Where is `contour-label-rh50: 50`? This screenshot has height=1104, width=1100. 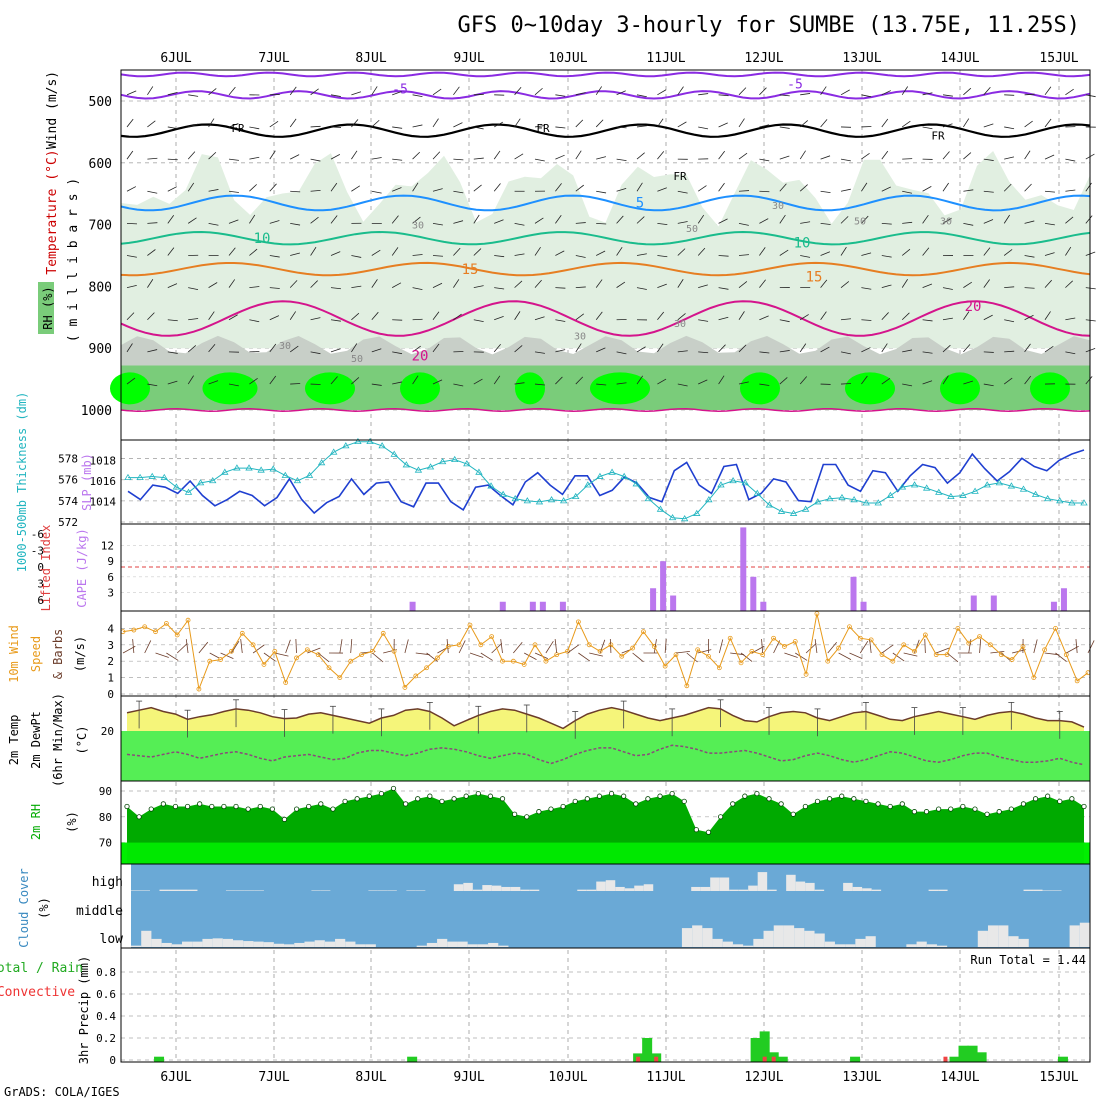 contour-label-rh50: 50 is located at coordinates (692, 229).